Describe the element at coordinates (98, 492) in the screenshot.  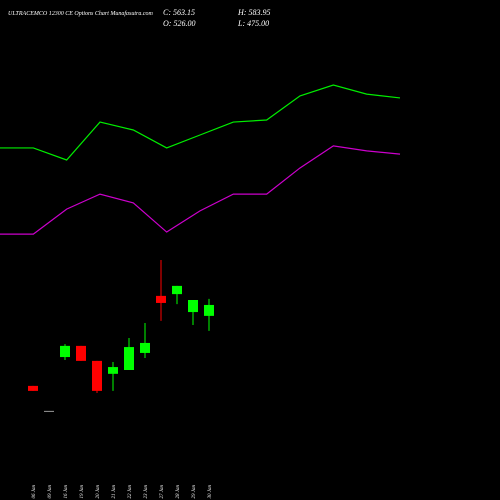
I see `x-tick-label: 20 Jan` at that location.